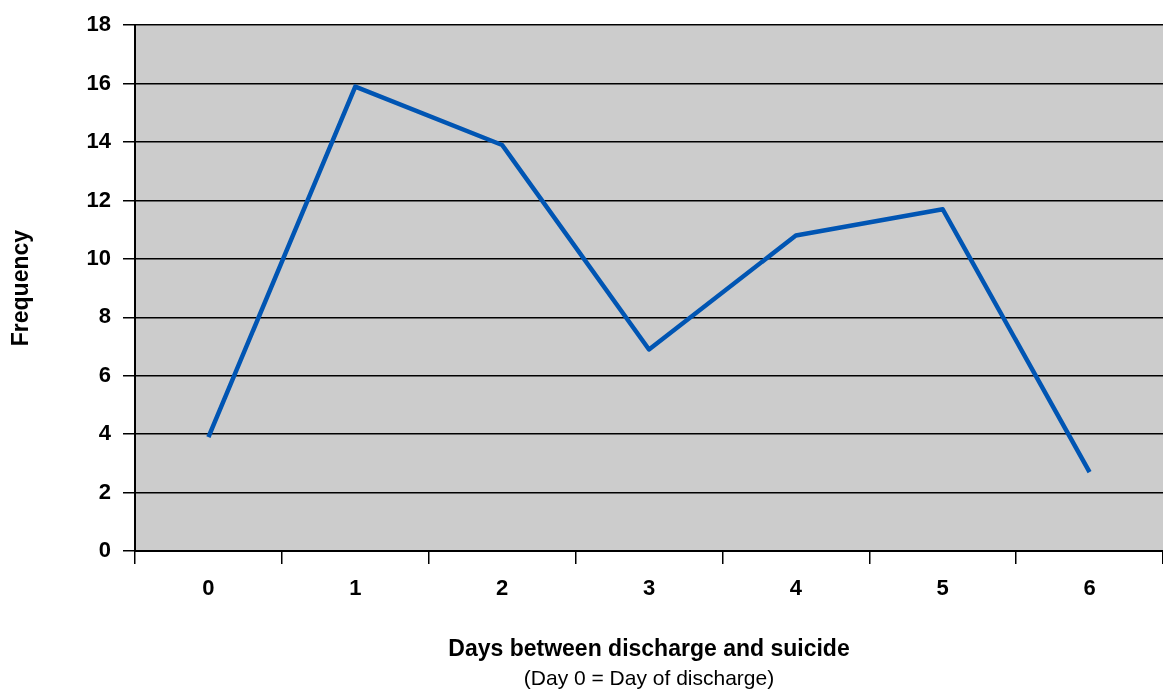 Image resolution: width=1163 pixels, height=695 pixels. Describe the element at coordinates (104, 316) in the screenshot. I see `y-tick-label: 8` at that location.